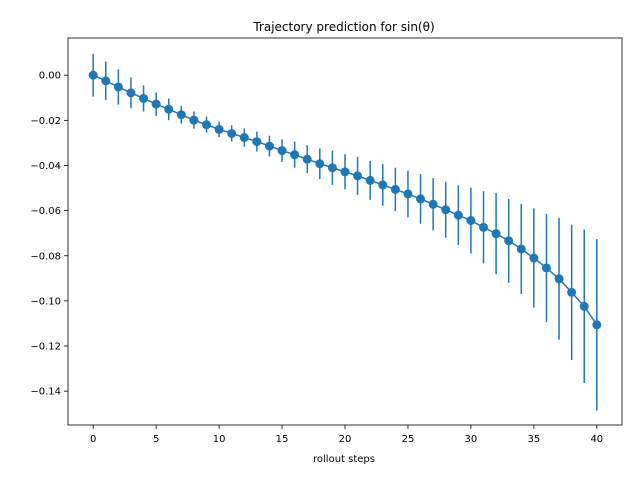 This screenshot has width=640, height=480. Describe the element at coordinates (471, 439) in the screenshot. I see `x-tick-label: 30` at that location.